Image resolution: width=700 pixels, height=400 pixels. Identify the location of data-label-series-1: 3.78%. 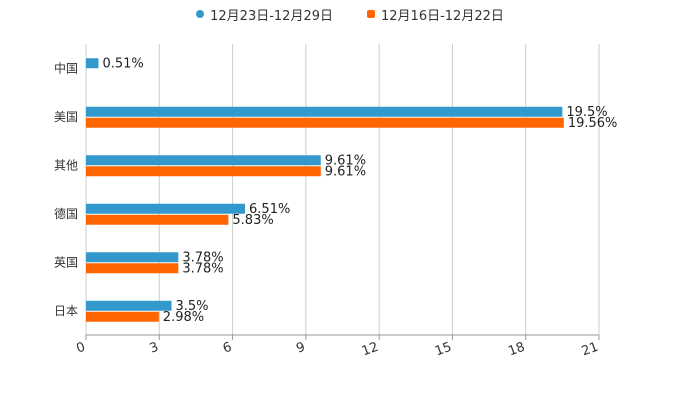
(202, 257).